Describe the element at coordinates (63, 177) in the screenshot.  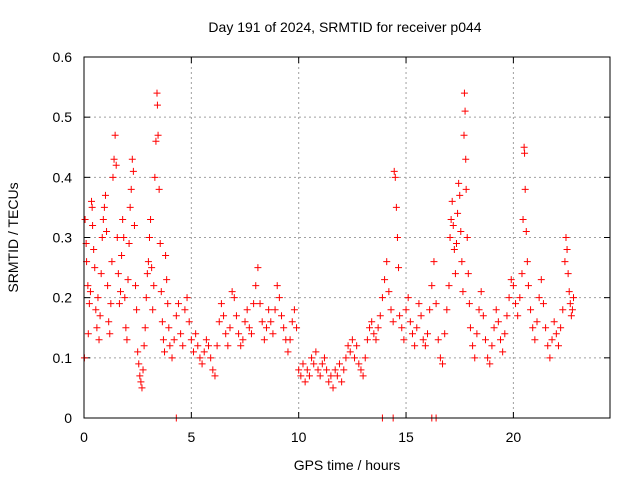
I see `y-tick-label: 0.4` at that location.